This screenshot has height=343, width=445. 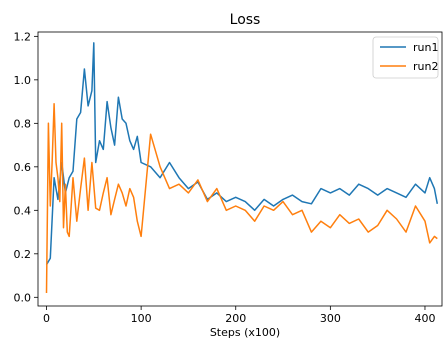 I want to click on chart-title: Loss, so click(x=245, y=20).